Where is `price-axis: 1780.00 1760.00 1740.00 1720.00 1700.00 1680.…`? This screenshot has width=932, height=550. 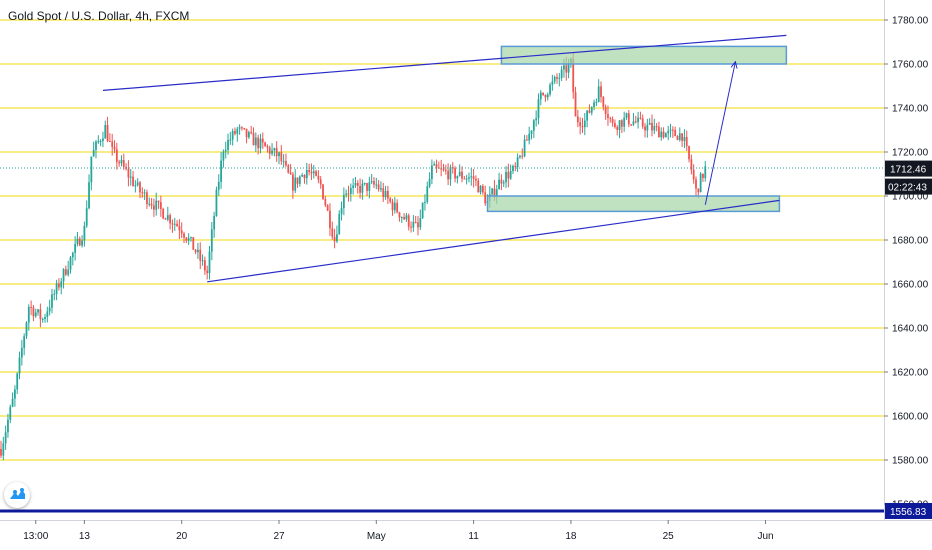 price-axis: 1780.00 1760.00 1740.00 1720.00 1700.00 1680.… is located at coordinates (908, 260).